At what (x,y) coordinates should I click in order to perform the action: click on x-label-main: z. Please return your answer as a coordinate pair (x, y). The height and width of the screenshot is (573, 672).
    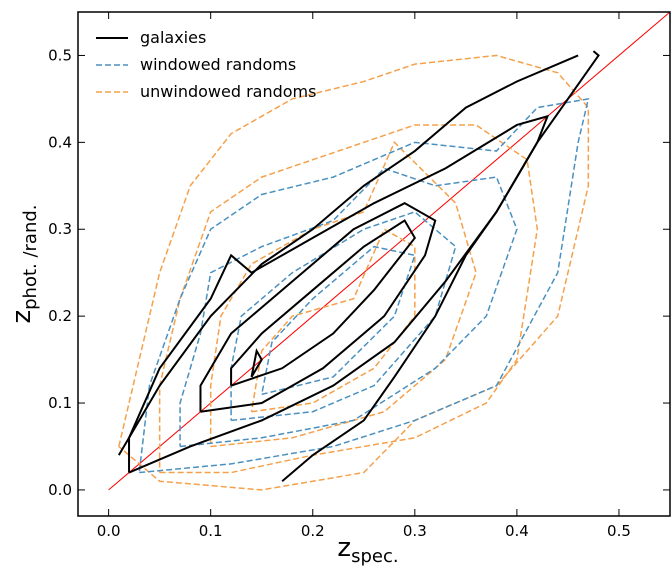
    Looking at the image, I should click on (344, 548).